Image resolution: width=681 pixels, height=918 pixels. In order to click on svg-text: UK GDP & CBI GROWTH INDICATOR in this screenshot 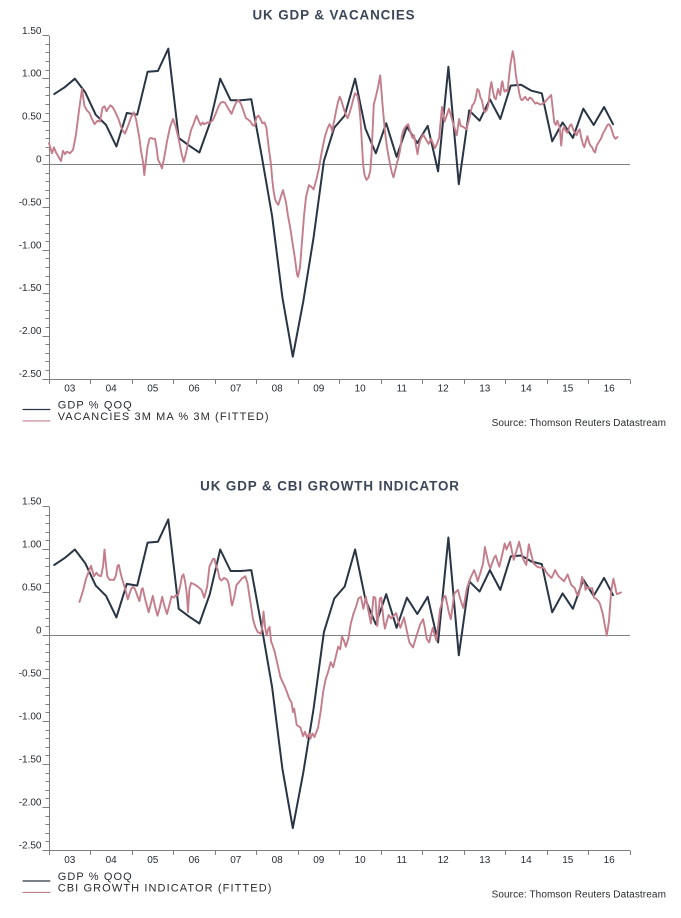, I will do `click(330, 485)`.